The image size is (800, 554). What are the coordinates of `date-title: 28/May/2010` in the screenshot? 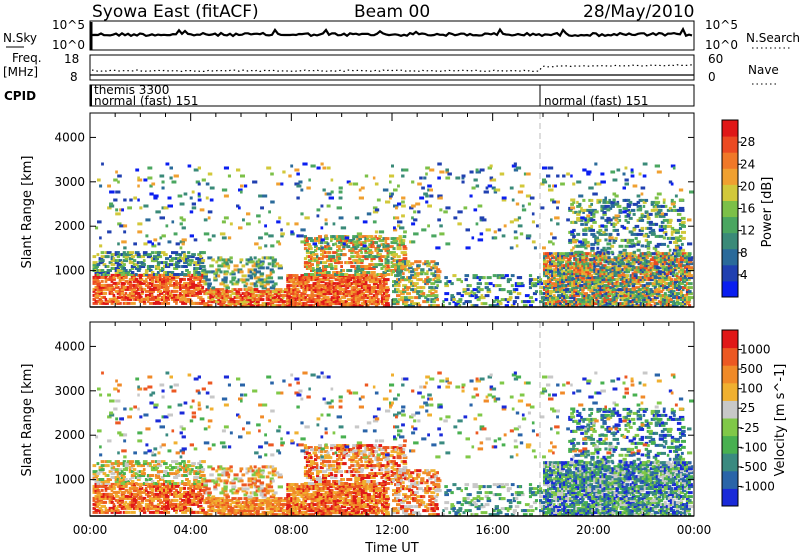 It's located at (639, 12).